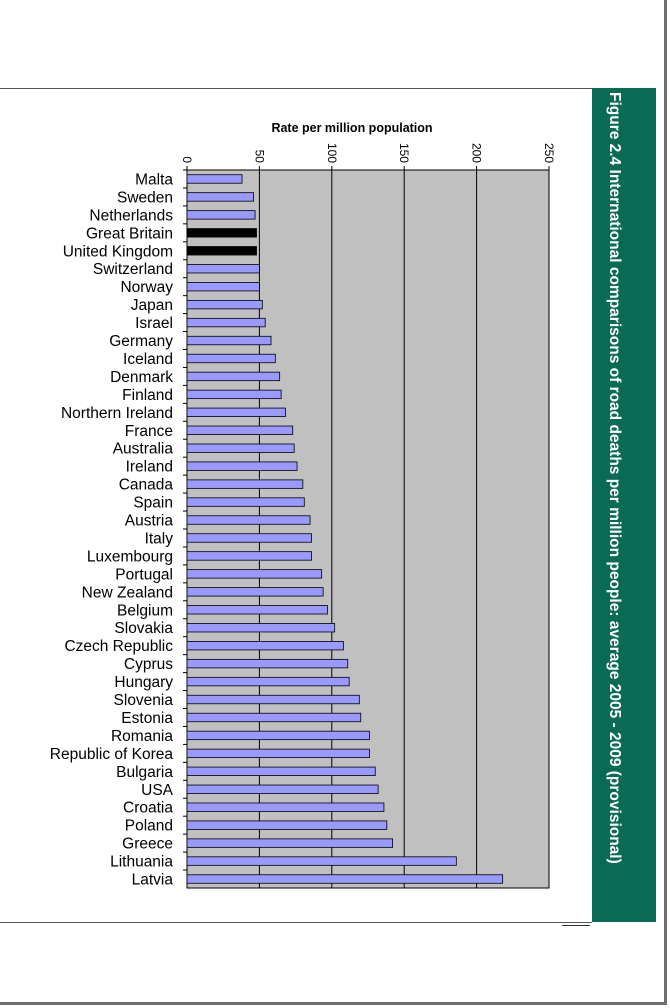  What do you see at coordinates (259, 157) in the screenshot?
I see `x-tick-label: 50` at bounding box center [259, 157].